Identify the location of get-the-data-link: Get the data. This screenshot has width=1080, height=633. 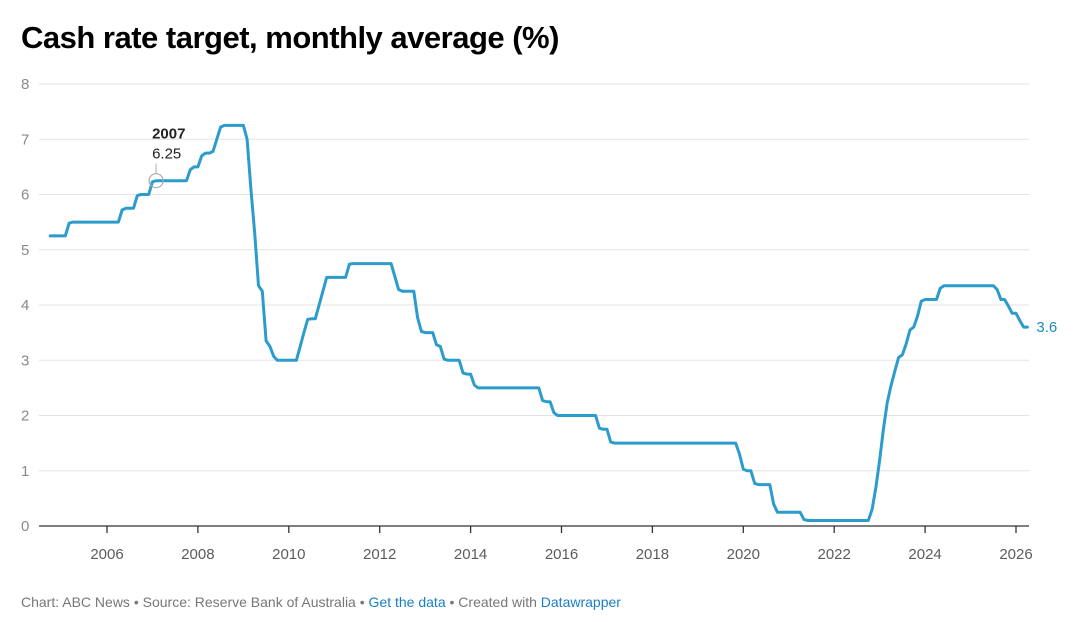
(407, 602).